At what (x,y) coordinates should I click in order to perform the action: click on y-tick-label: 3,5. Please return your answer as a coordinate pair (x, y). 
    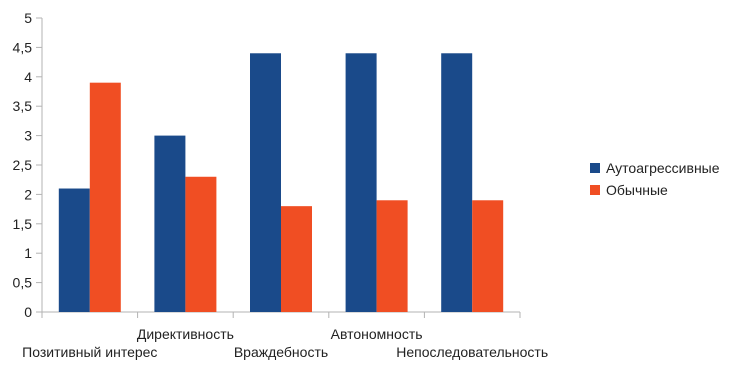
    Looking at the image, I should click on (23, 106).